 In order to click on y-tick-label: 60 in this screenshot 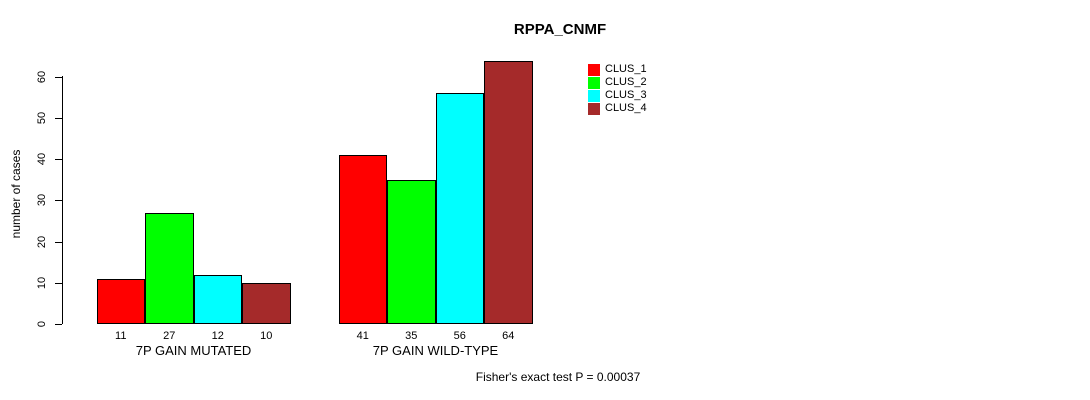, I will do `click(42, 77)`.